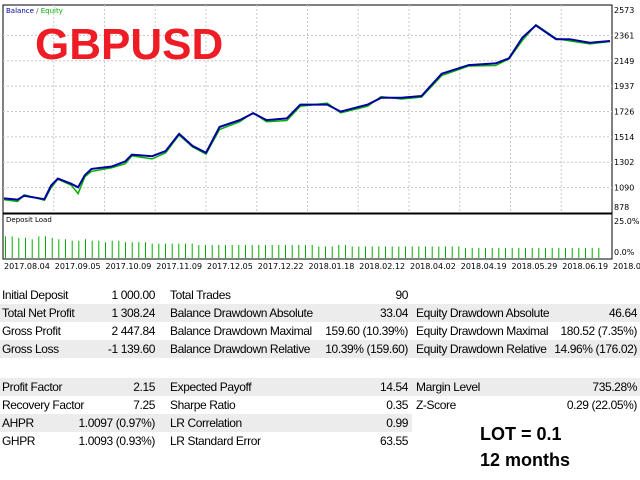 This screenshot has width=640, height=480. What do you see at coordinates (484, 266) in the screenshot?
I see `x-tick-label: 2018.04.19` at bounding box center [484, 266].